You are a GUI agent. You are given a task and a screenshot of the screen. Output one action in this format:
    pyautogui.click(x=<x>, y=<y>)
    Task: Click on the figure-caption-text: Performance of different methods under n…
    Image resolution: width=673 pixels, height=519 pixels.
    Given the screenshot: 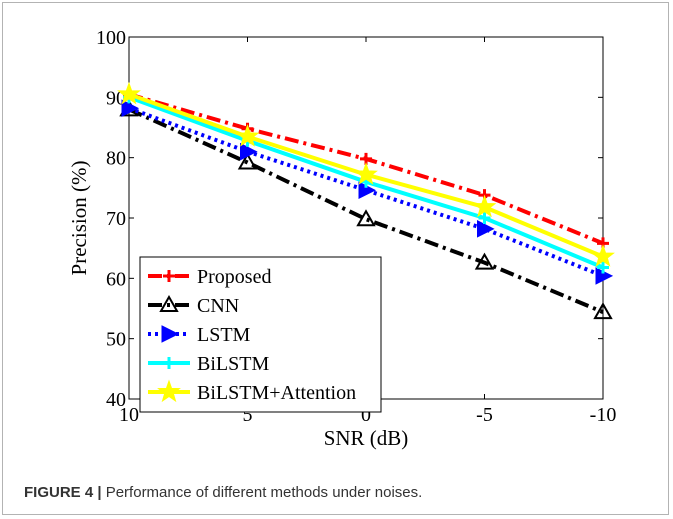 What is the action you would take?
    pyautogui.click(x=262, y=492)
    